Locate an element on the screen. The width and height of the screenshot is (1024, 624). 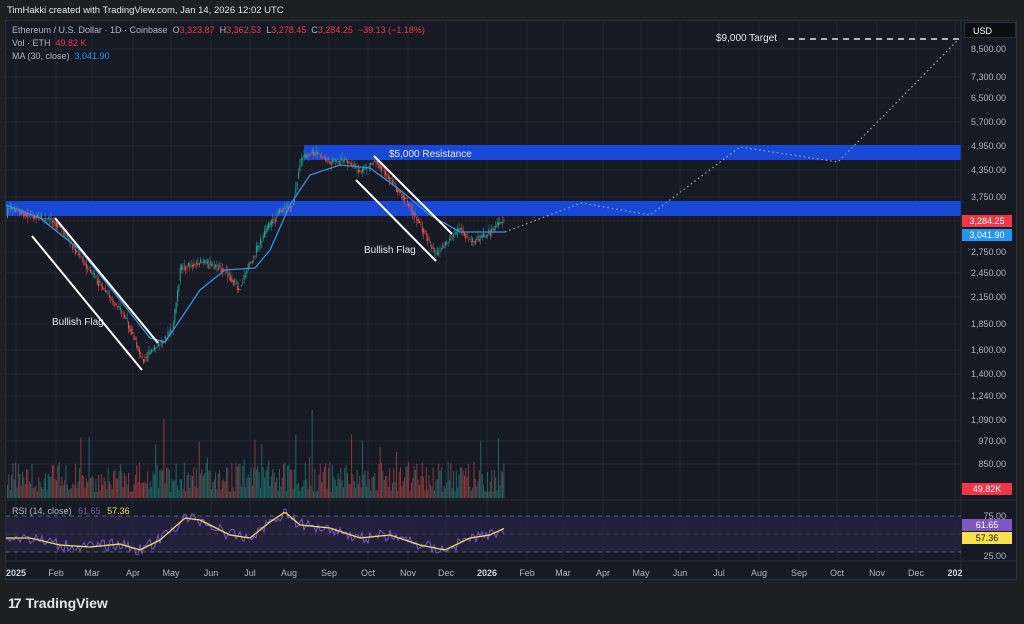
resistance-label: $5,000 Resistance is located at coordinates (430, 154).